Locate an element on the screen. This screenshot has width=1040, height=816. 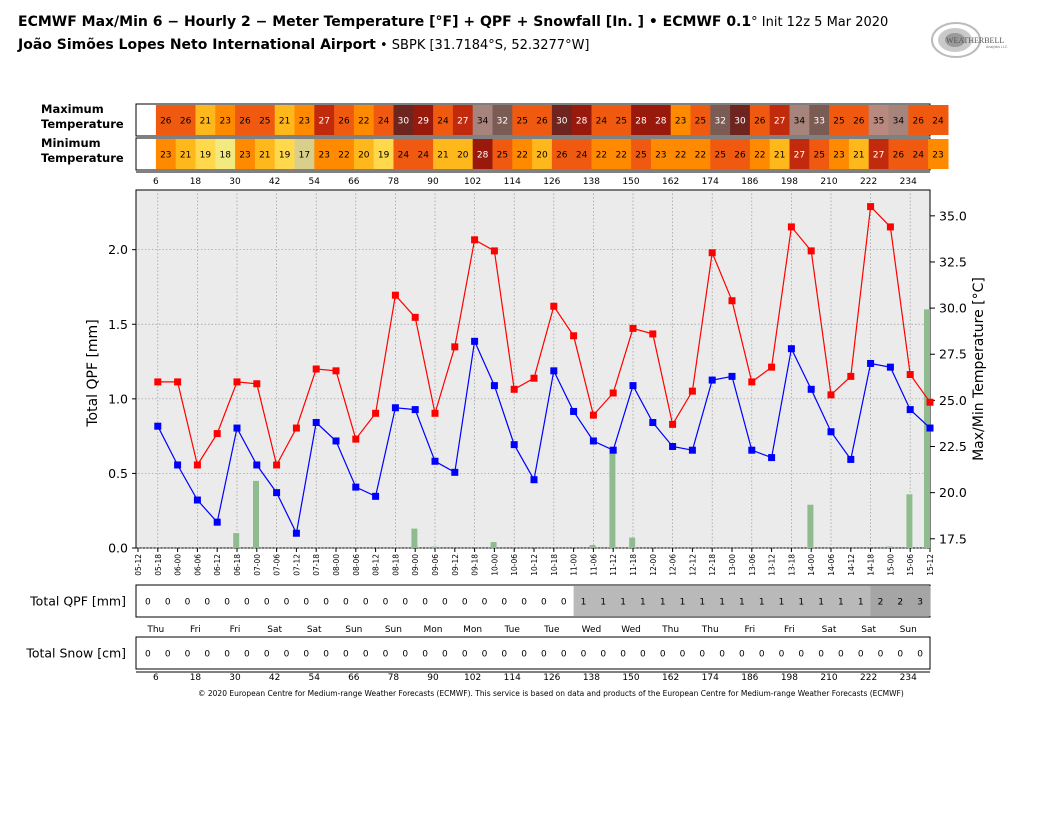
top-hour-tick: 30 is located at coordinates (235, 182).